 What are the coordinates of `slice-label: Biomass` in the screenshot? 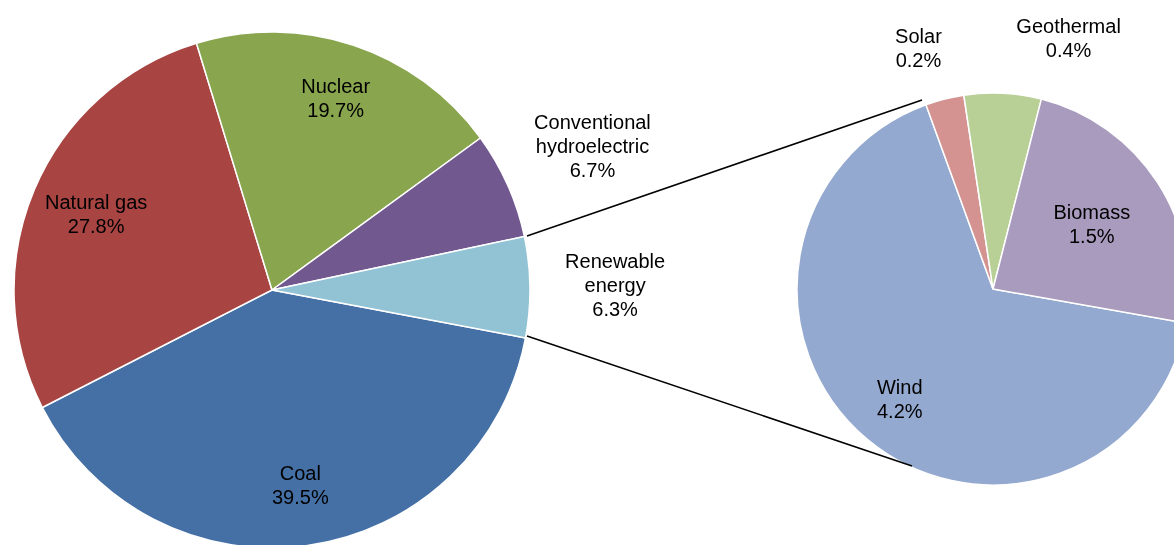 It's located at (1092, 211).